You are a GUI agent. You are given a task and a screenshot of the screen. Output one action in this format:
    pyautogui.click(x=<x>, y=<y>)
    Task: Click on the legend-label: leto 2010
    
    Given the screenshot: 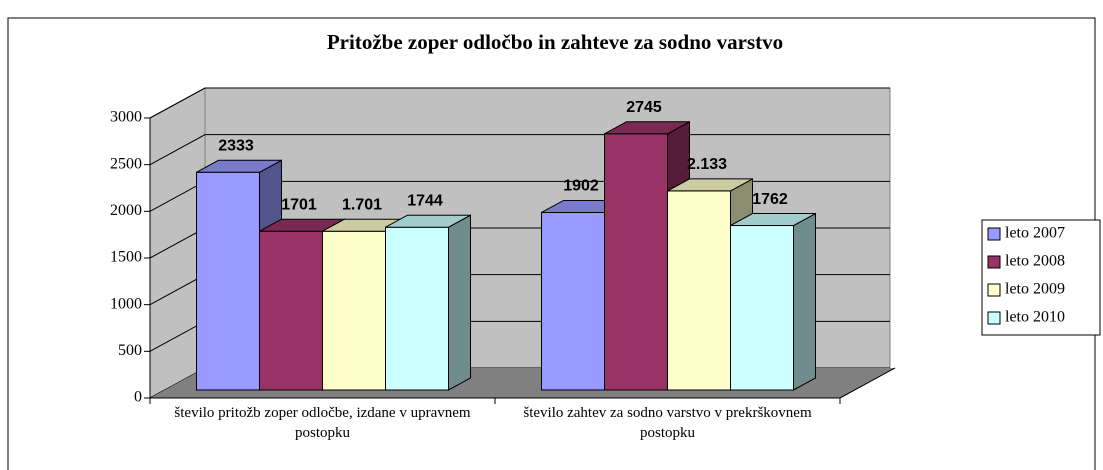 What is the action you would take?
    pyautogui.click(x=1035, y=317)
    